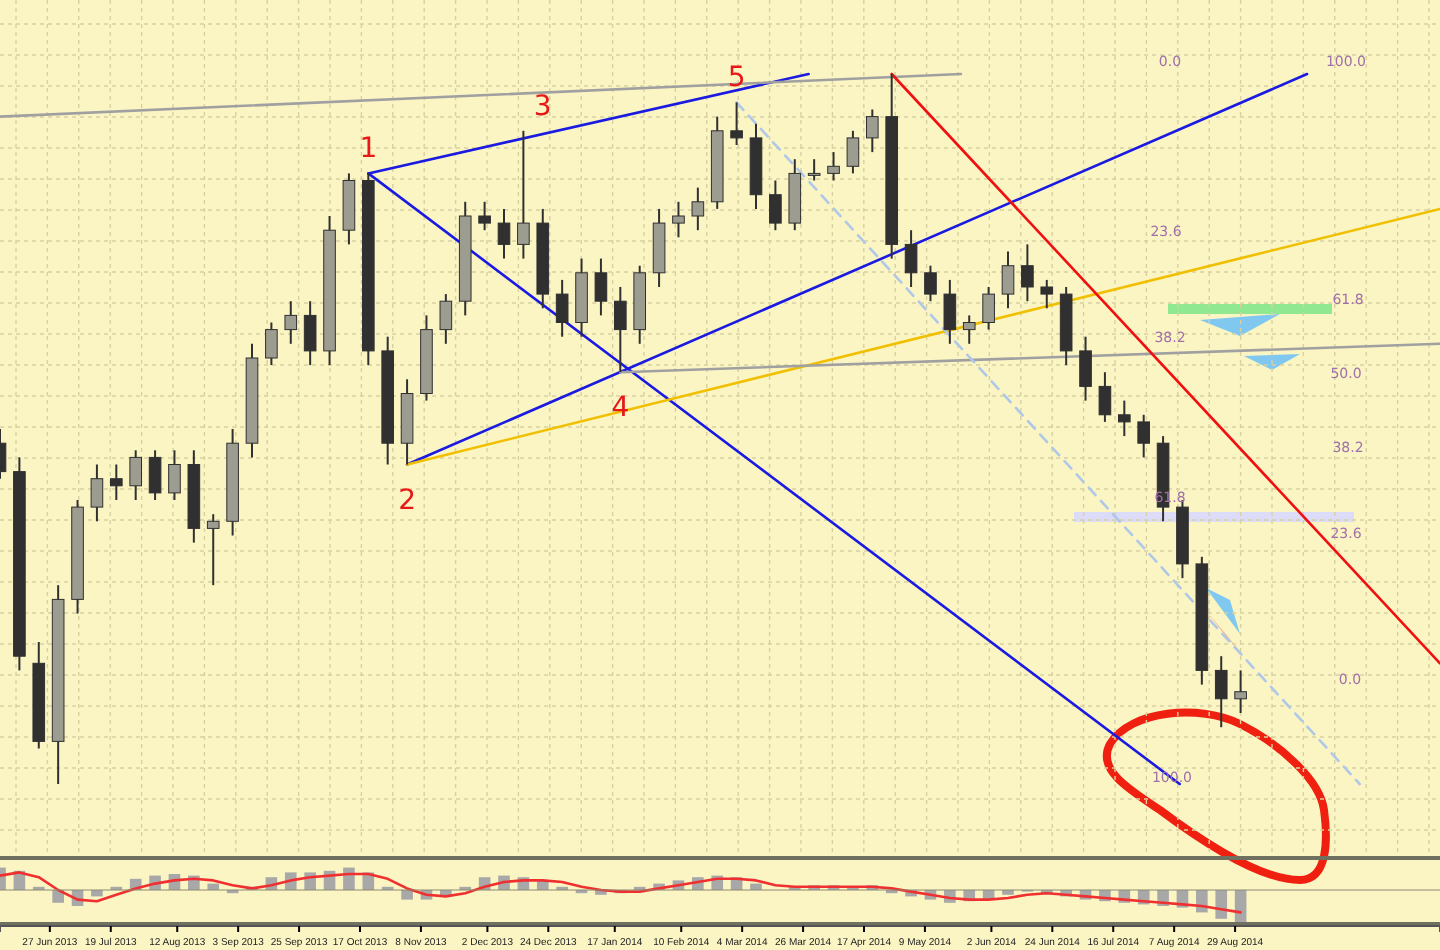 The image size is (1440, 950). Describe the element at coordinates (736, 78) in the screenshot. I see `annotation: 5` at that location.